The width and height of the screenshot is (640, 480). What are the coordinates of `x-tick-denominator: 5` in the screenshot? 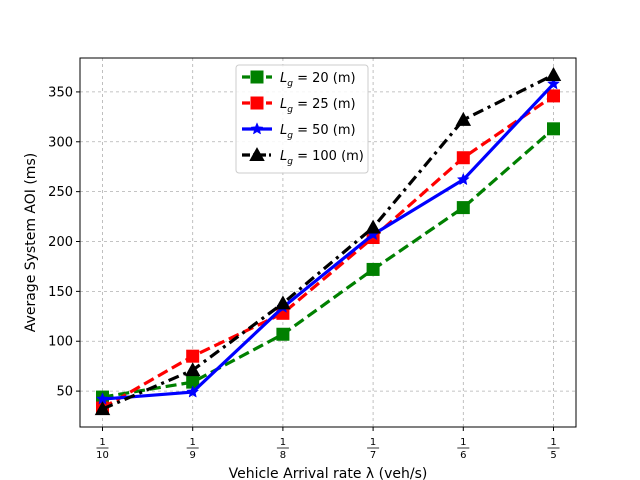 It's located at (553, 455).